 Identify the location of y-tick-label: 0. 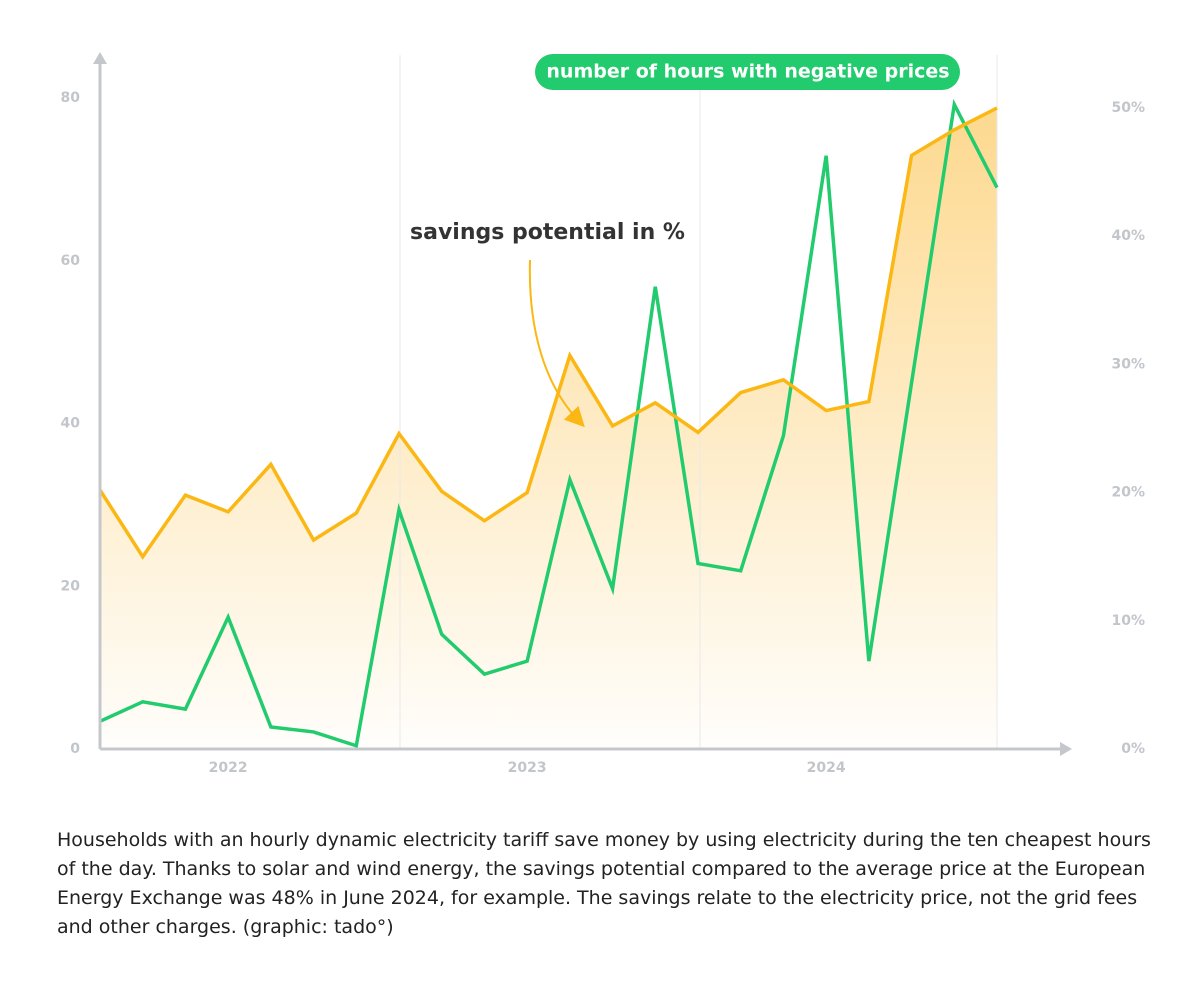
(75, 749).